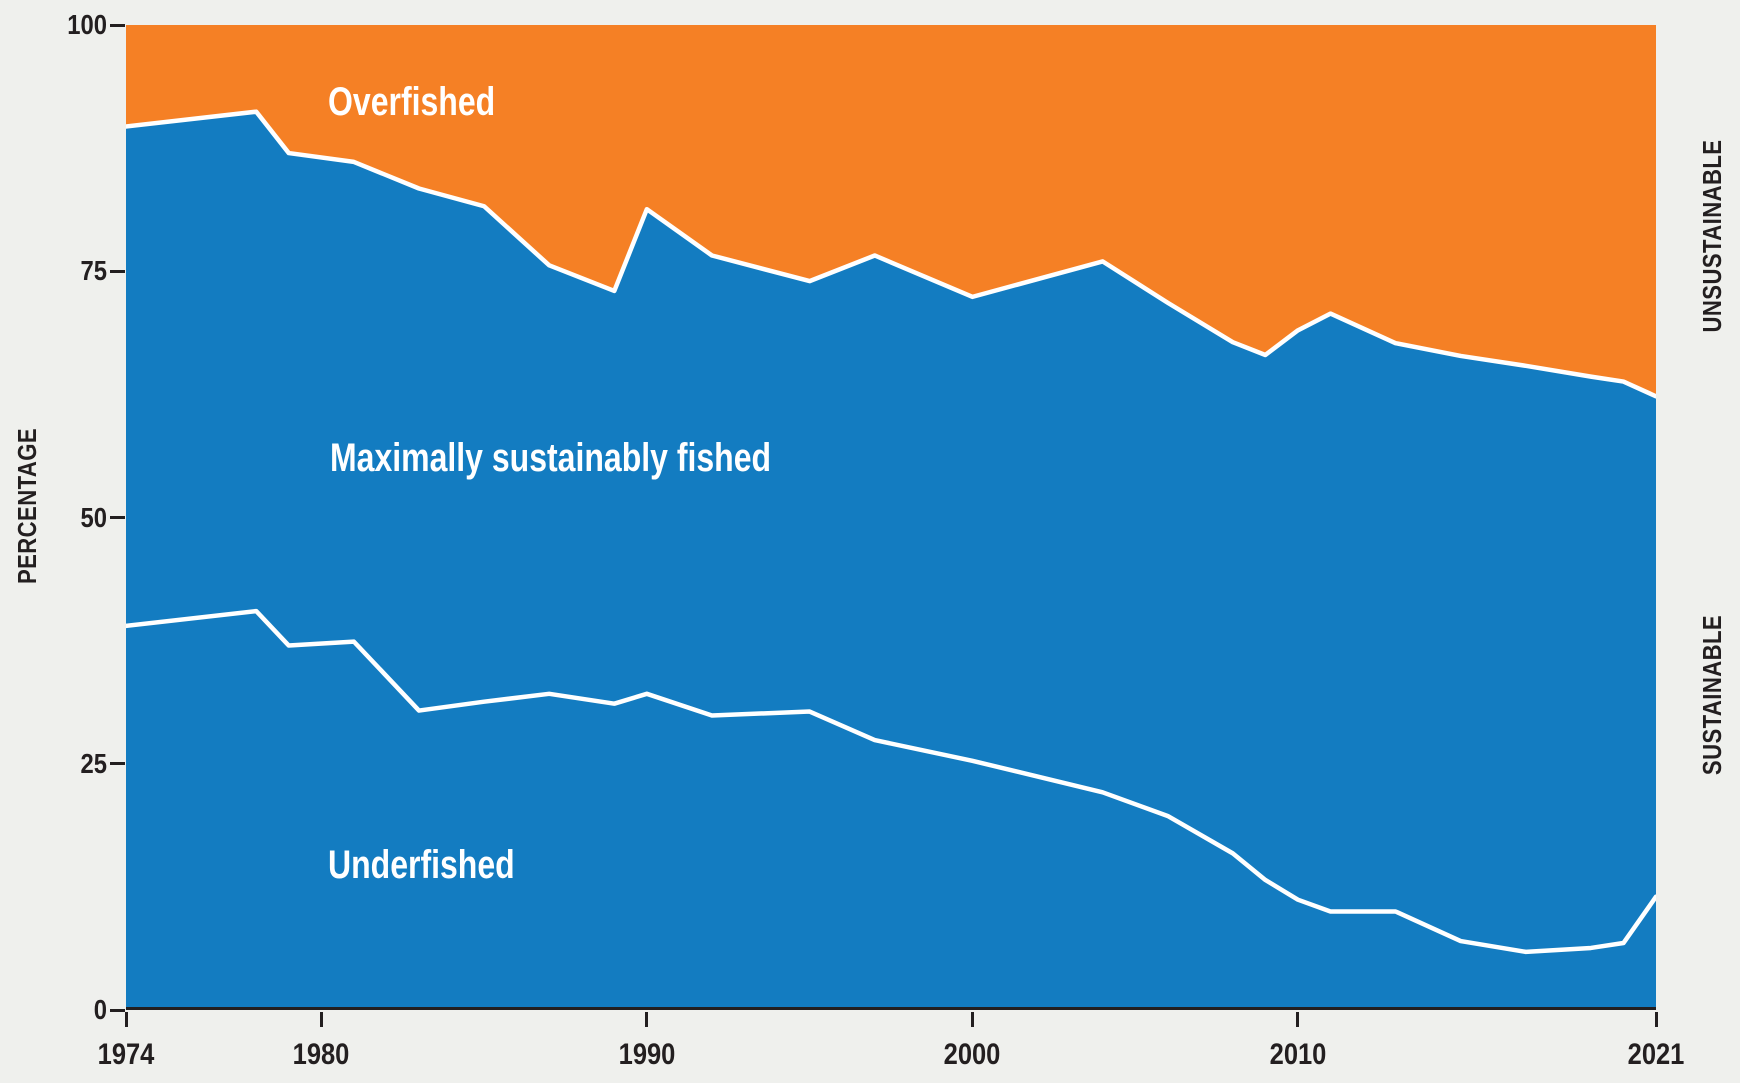 Image resolution: width=1740 pixels, height=1083 pixels. What do you see at coordinates (1298, 1019) in the screenshot?
I see `x-tick-2010` at bounding box center [1298, 1019].